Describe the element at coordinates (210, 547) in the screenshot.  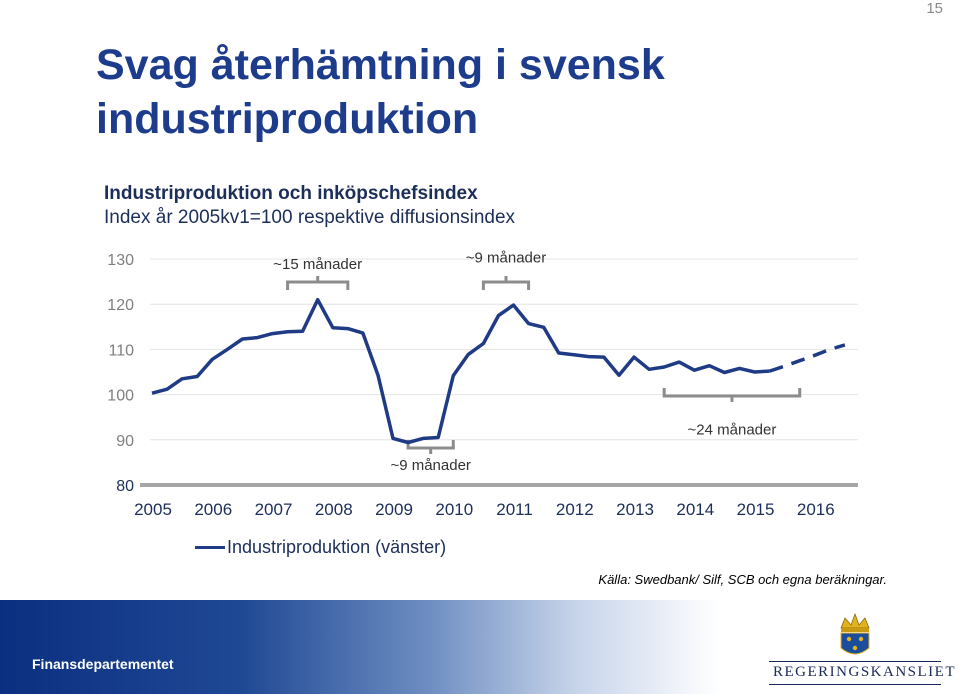
I see `legend-swatch` at that location.